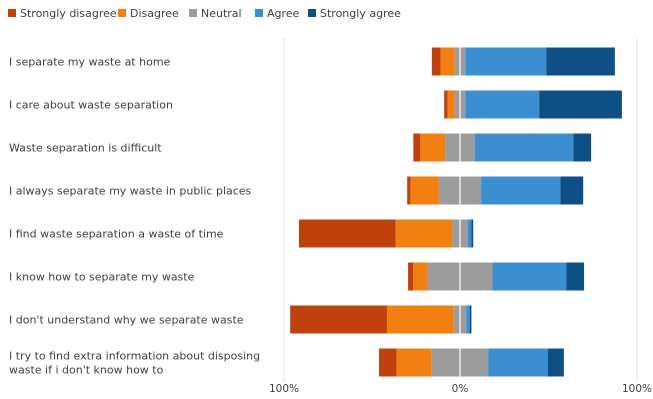 This screenshot has height=399, width=653. Describe the element at coordinates (116, 234) in the screenshot. I see `category-label-5: I find waste separation a waste of time` at that location.